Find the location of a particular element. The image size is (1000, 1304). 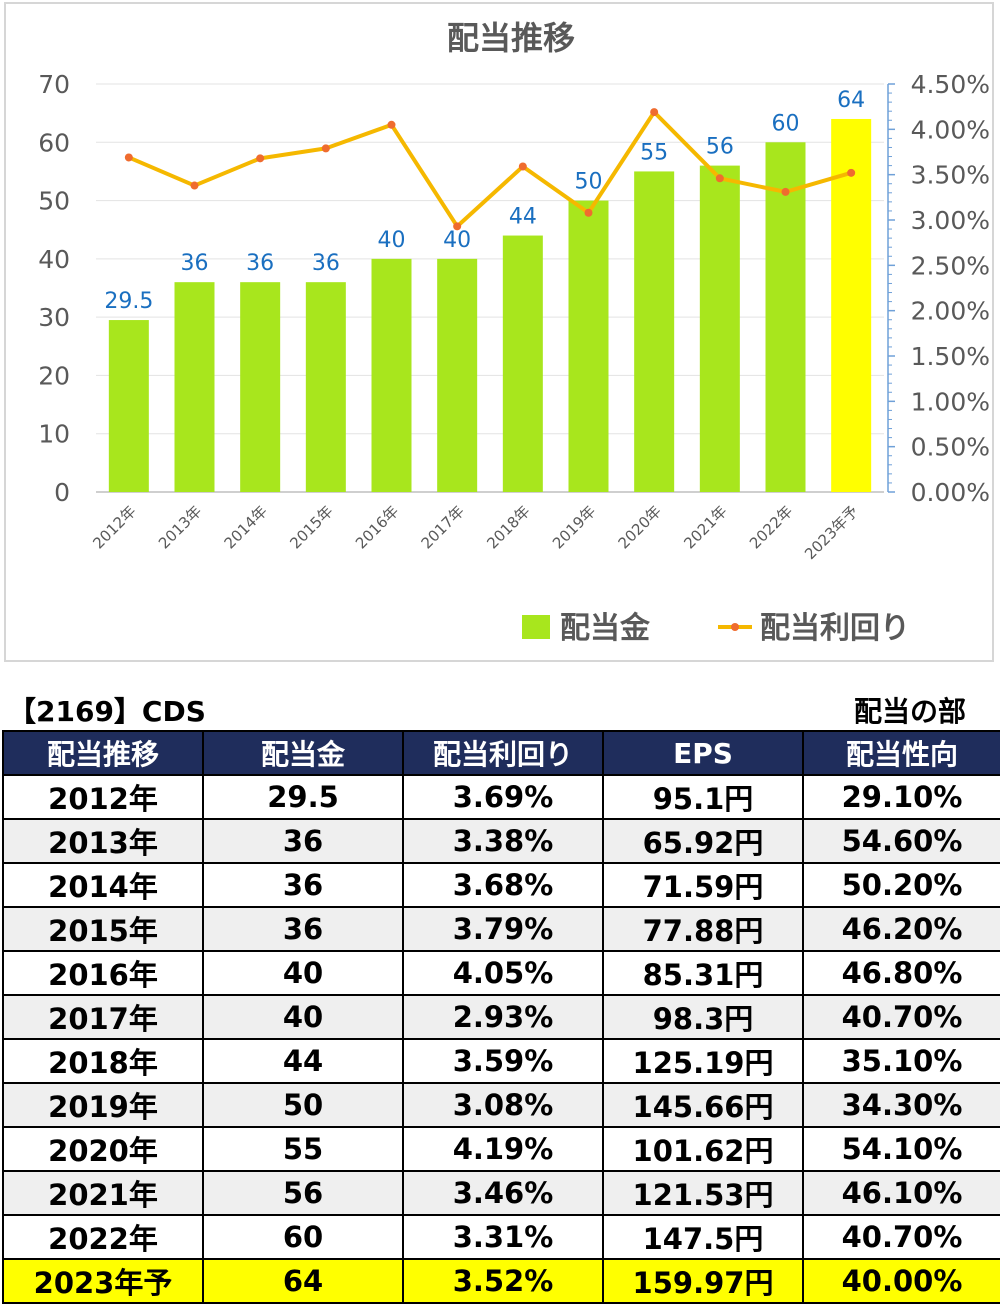

y-left-tick-label: 40 is located at coordinates (54, 259).